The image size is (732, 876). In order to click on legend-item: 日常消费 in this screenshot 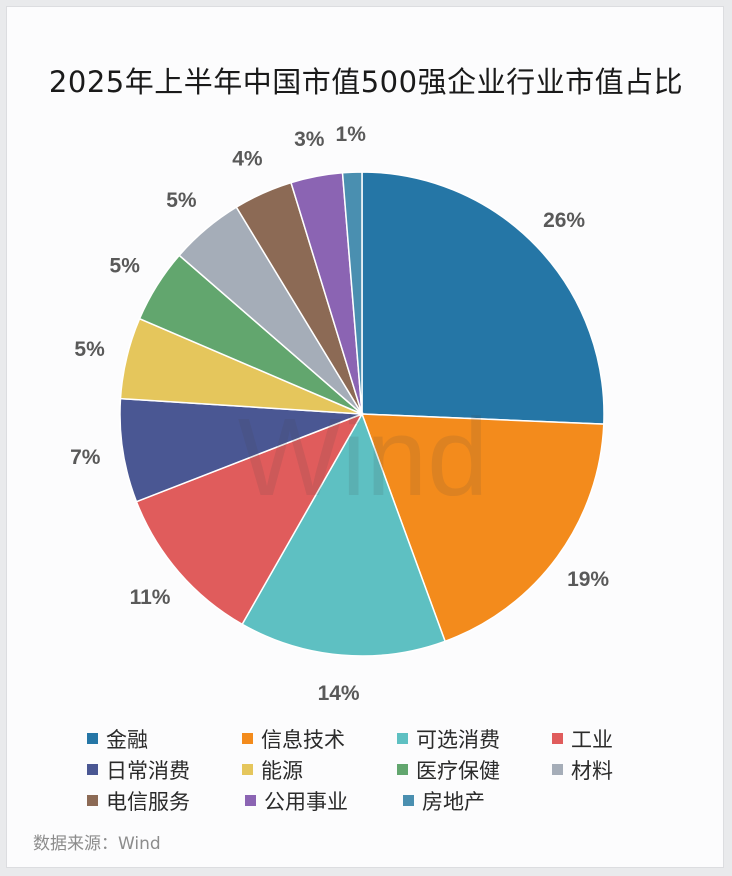, I will do `click(164, 770)`.